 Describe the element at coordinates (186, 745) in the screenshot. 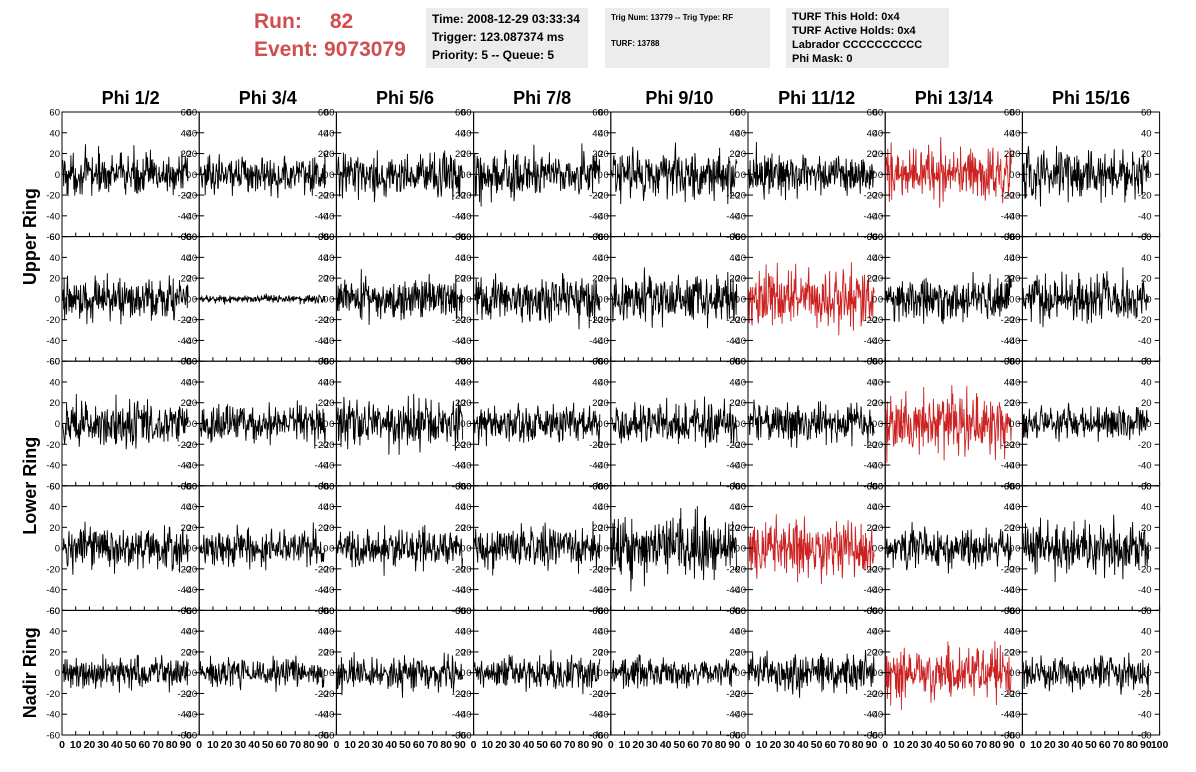

I see `x-tick-label: 90` at that location.